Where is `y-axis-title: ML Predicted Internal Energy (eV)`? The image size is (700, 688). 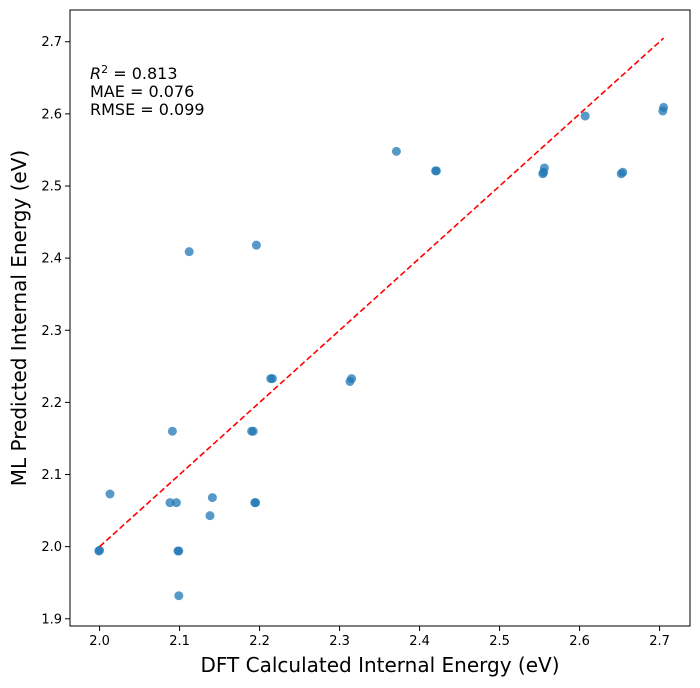 y-axis-title: ML Predicted Internal Energy (eV) is located at coordinates (19, 318).